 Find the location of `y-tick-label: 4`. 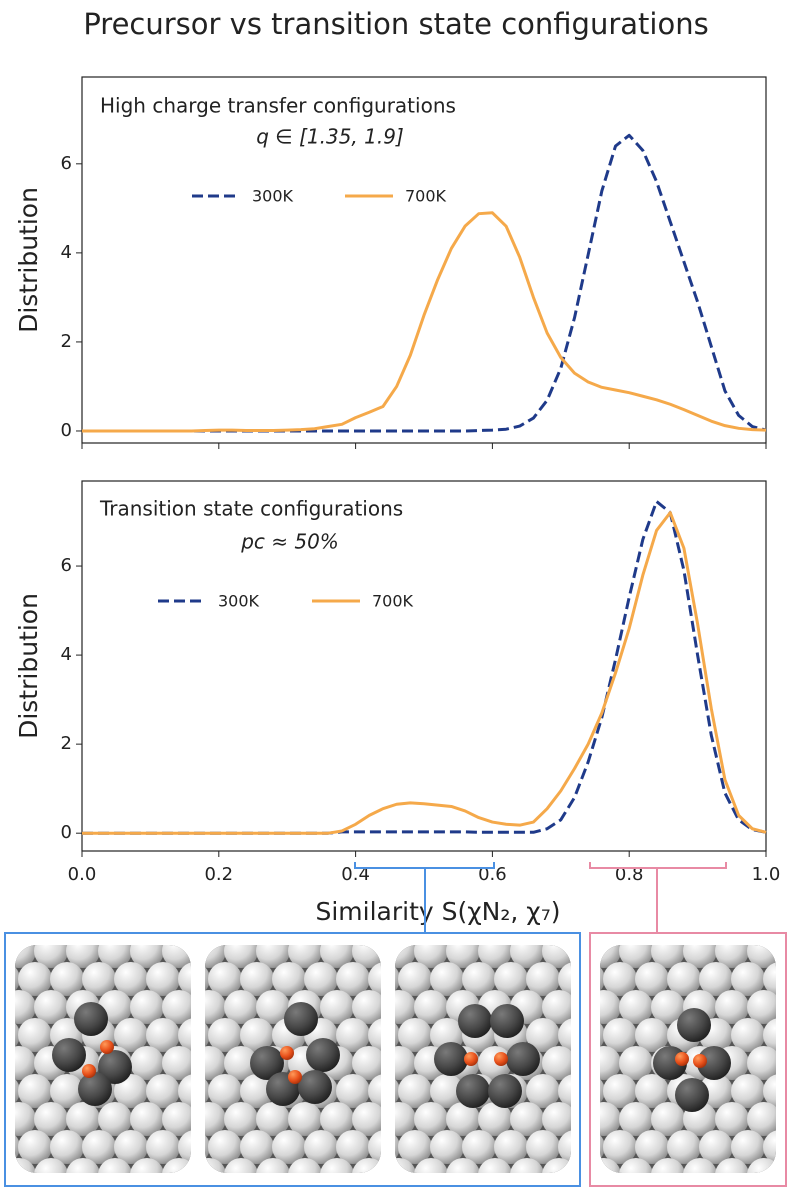

y-tick-label: 4 is located at coordinates (66, 654).